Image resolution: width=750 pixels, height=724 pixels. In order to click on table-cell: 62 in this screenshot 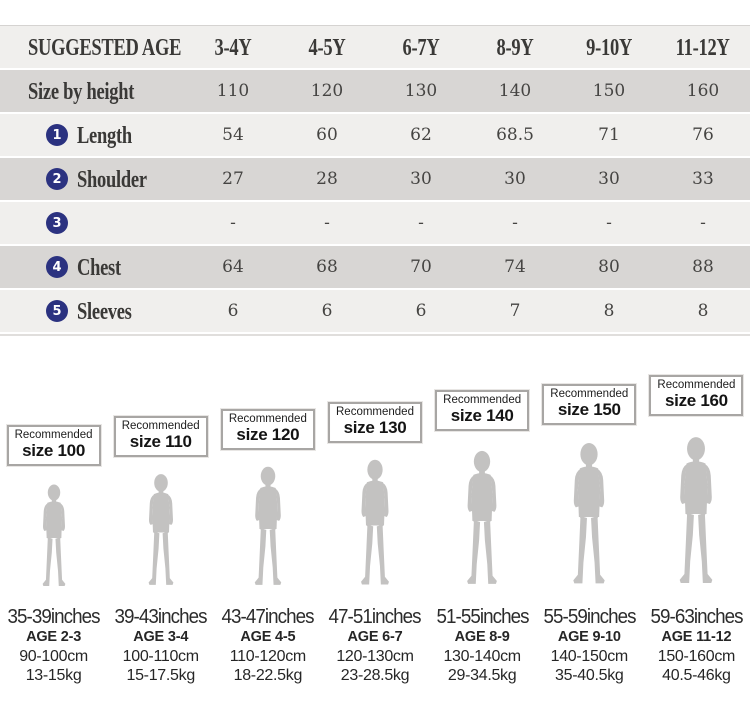, I will do `click(421, 135)`.